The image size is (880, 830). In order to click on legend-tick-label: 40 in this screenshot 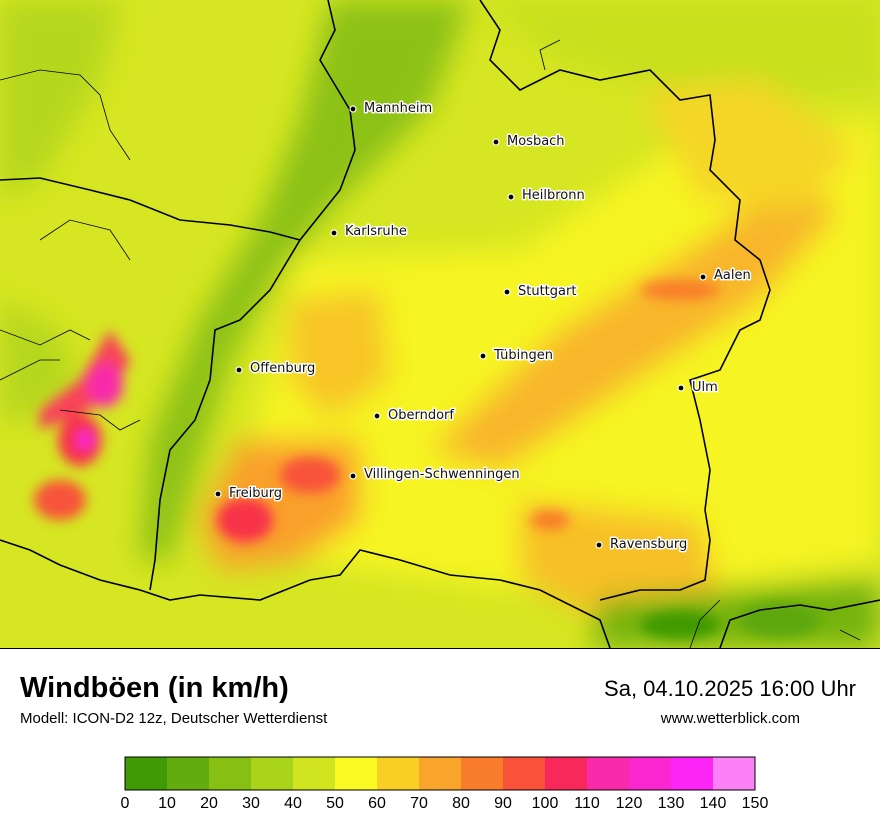, I will do `click(293, 803)`.